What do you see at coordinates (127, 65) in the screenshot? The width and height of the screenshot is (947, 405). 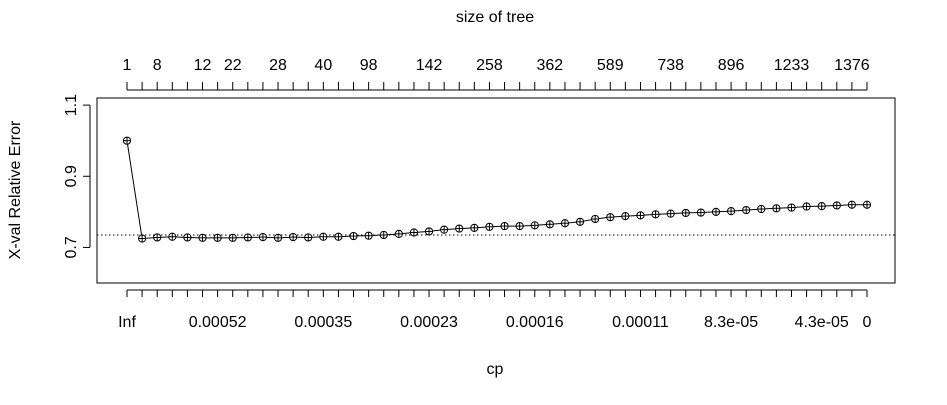 I see `top-tick-label: 1` at bounding box center [127, 65].